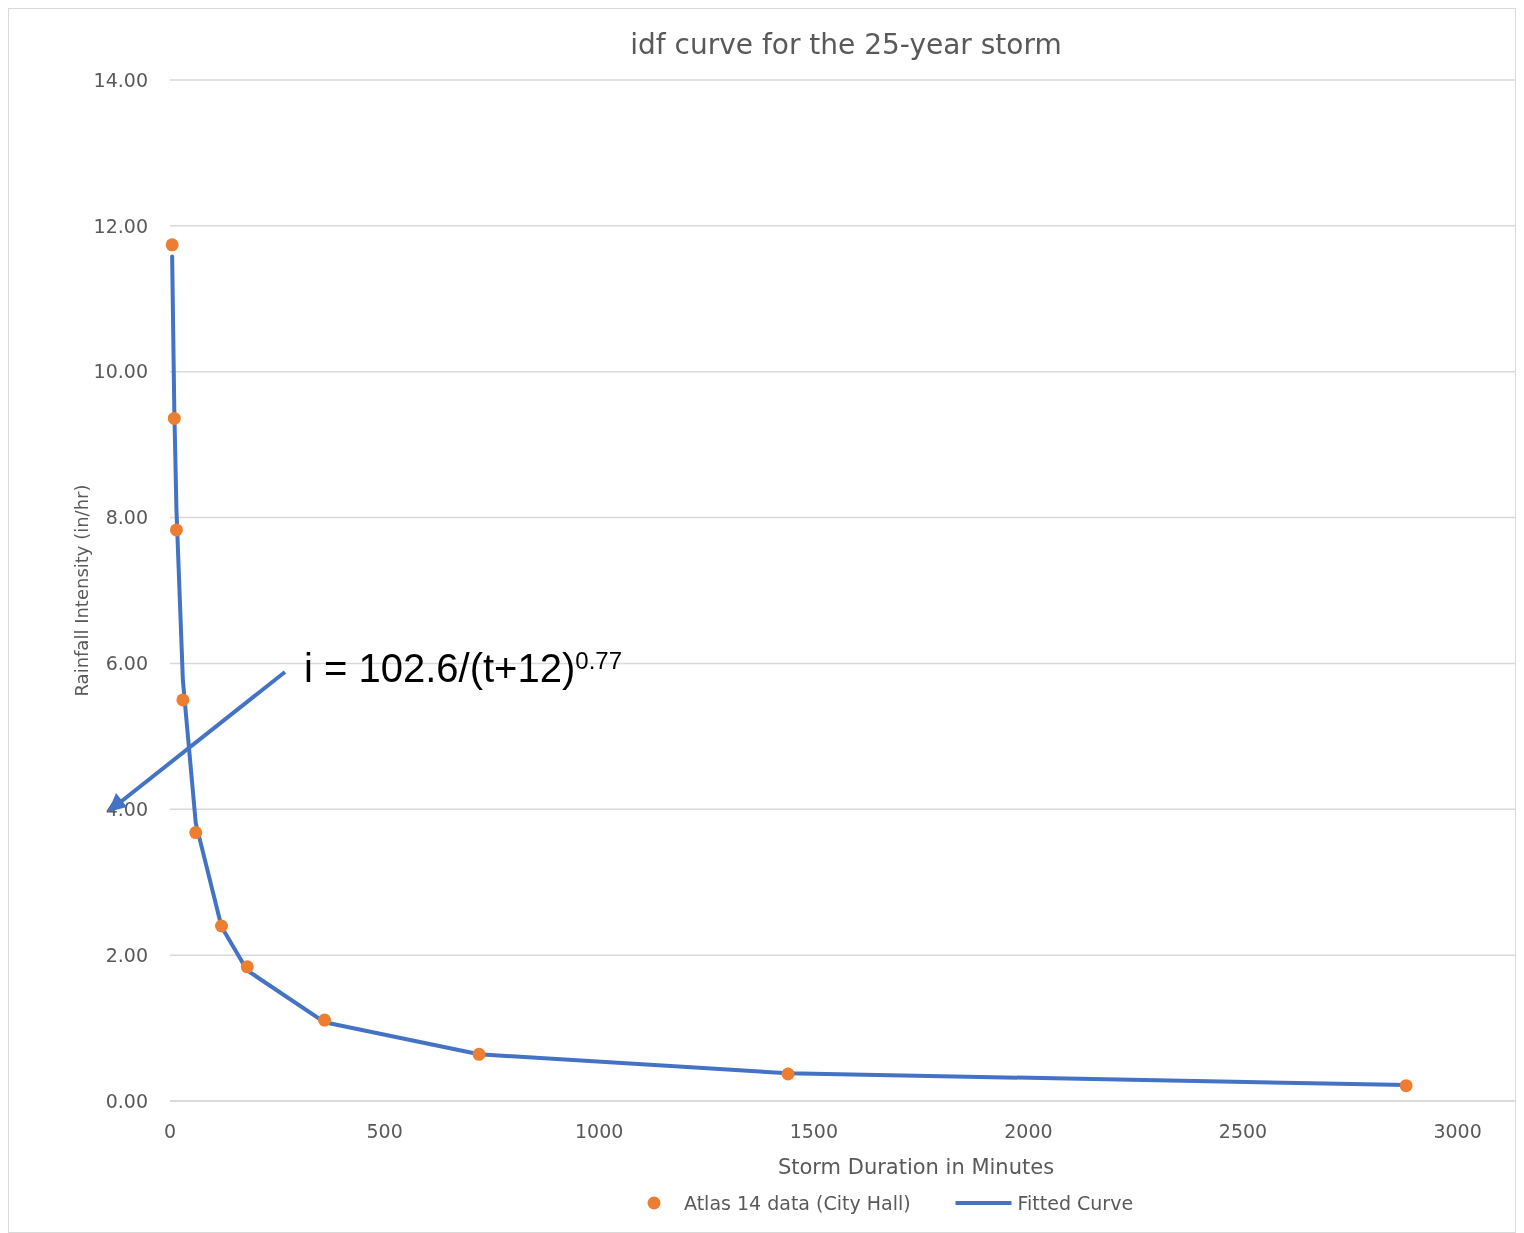 The image size is (1524, 1233). I want to click on y-tick-label: 0.00, so click(126, 1100).